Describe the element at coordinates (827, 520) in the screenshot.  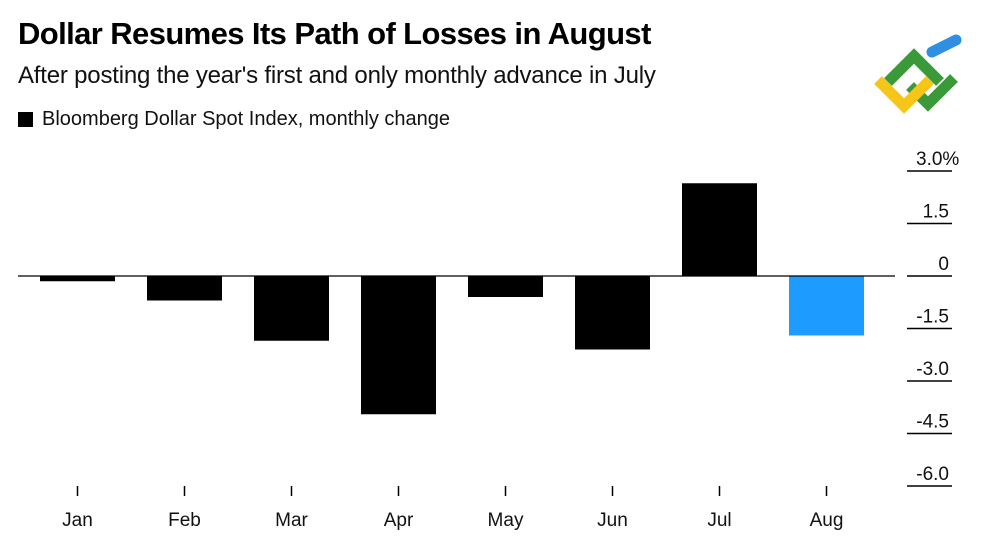
I see `x-tick-label: Aug` at that location.